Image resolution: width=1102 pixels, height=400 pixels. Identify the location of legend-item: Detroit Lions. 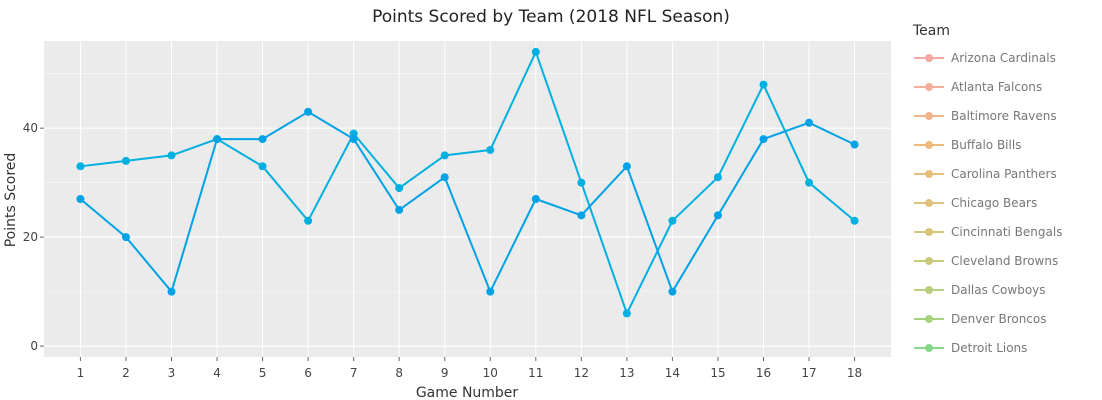
(970, 348).